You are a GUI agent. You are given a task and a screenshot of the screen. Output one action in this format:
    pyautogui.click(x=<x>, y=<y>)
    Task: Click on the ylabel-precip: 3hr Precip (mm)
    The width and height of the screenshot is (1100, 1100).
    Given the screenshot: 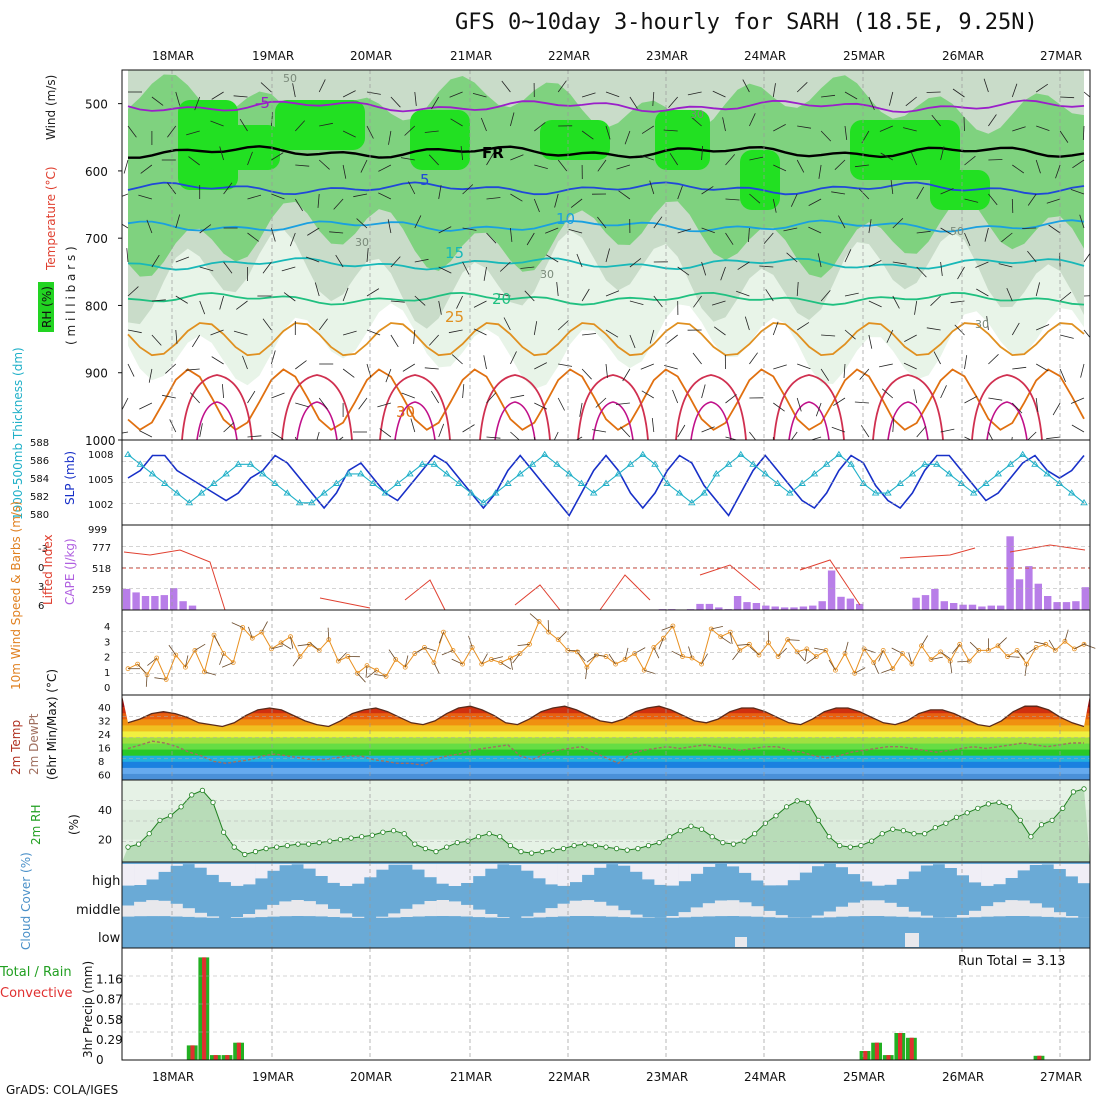 What is the action you would take?
    pyautogui.click(x=88, y=1009)
    